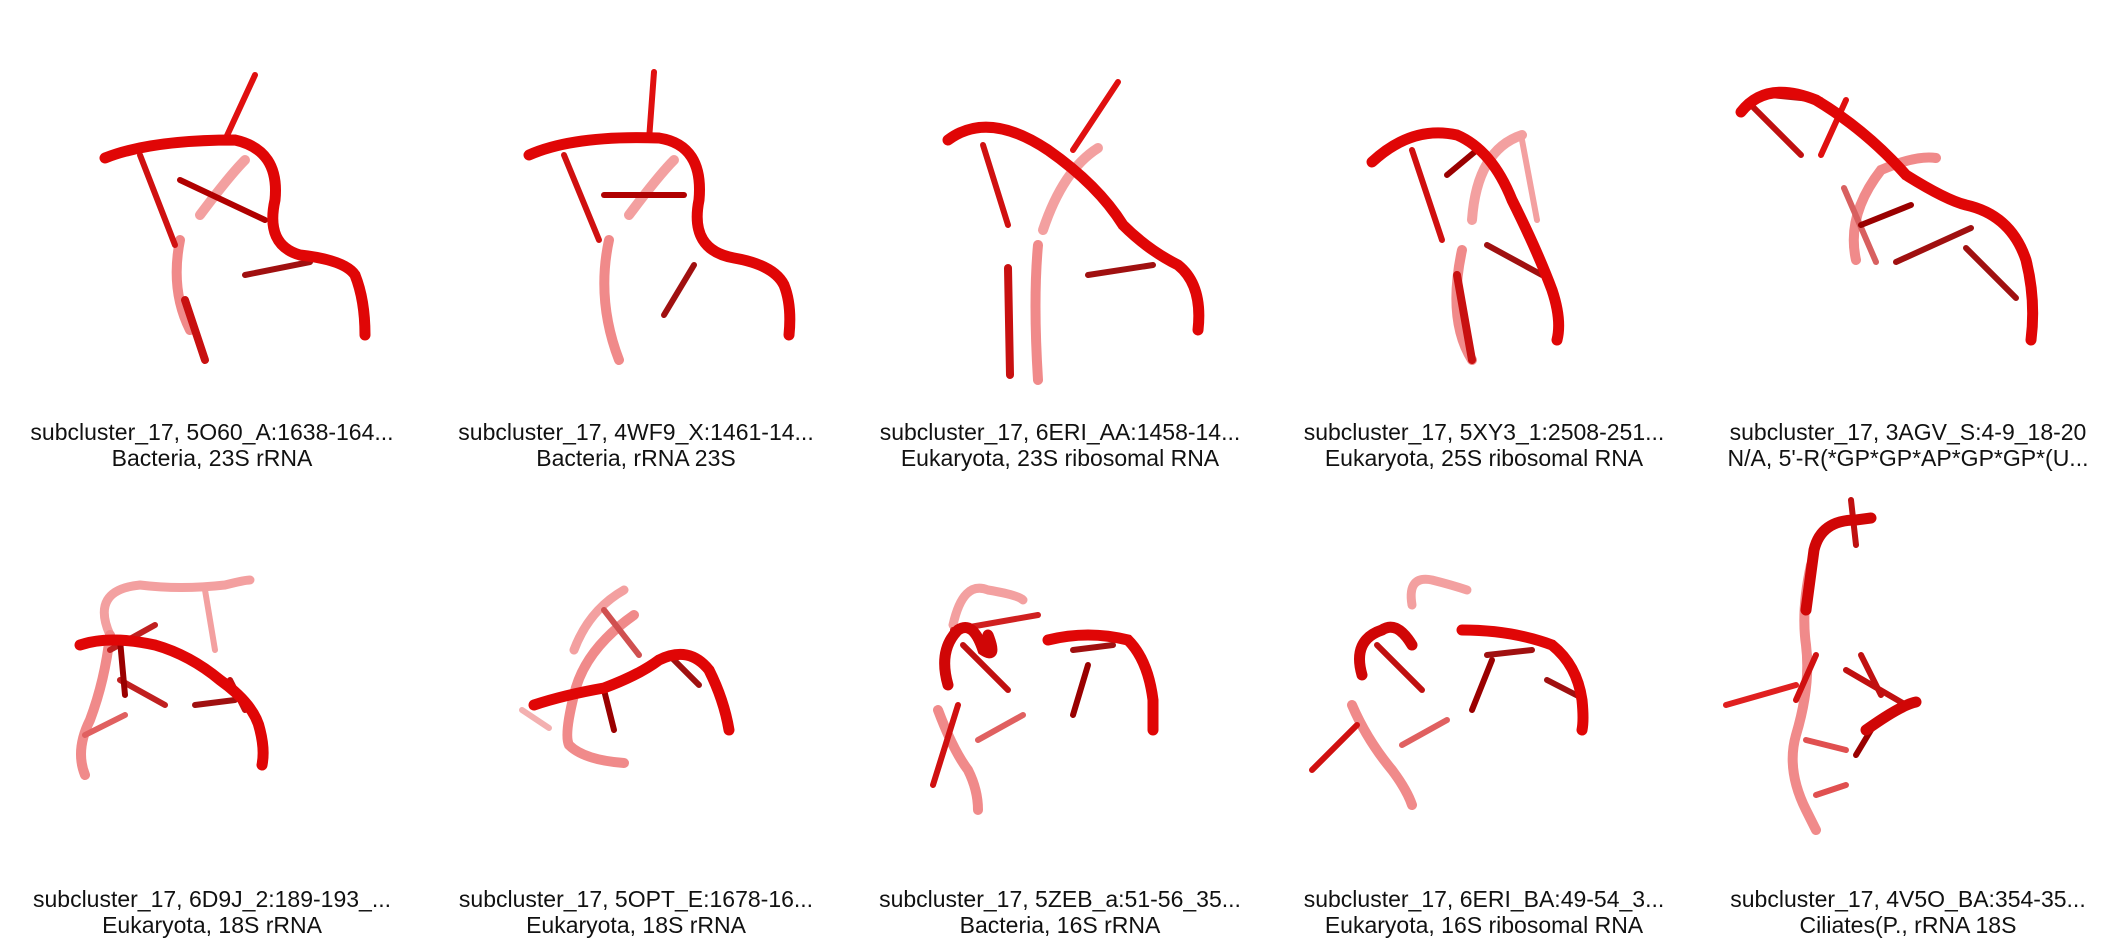 The image size is (2120, 940). Describe the element at coordinates (1908, 432) in the screenshot. I see `structure-id-label: subcluster_17, 3AGV_S:4-9_18-20` at that location.